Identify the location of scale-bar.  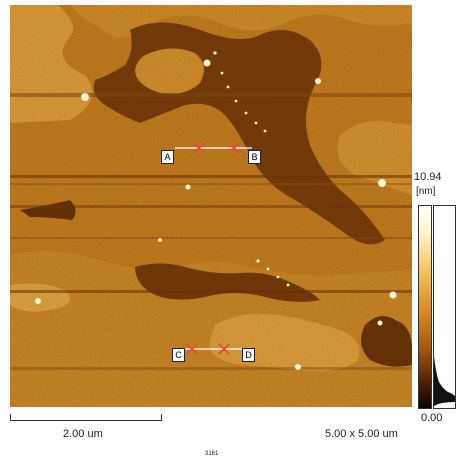
(86, 417).